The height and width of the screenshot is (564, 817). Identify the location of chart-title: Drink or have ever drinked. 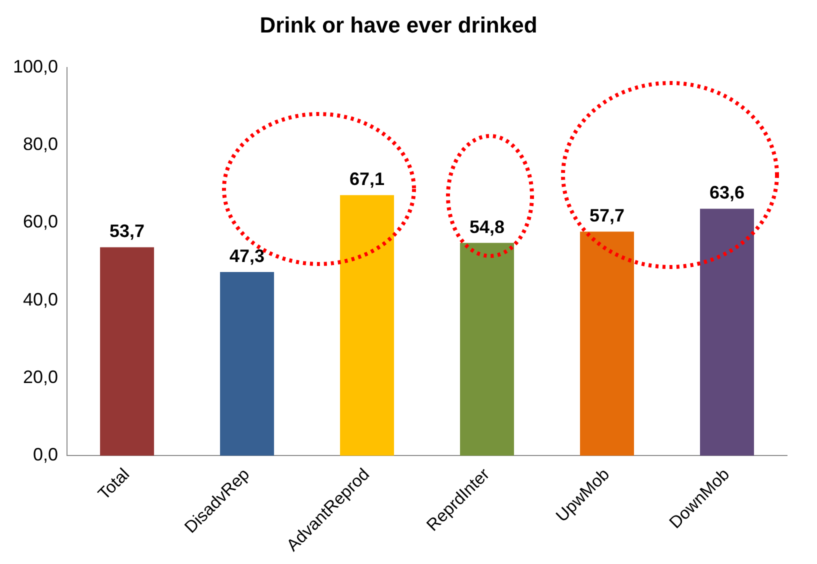
(399, 25).